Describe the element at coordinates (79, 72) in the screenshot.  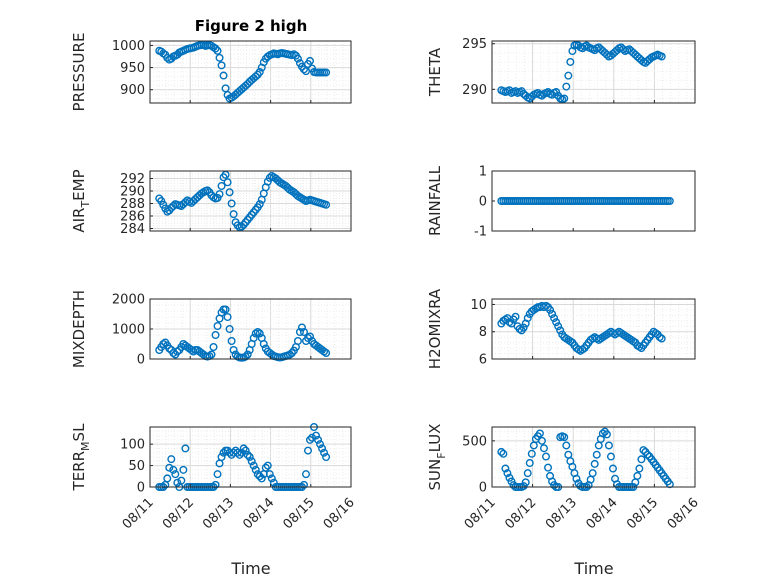
I see `y-axis-label: PRESSURE` at that location.